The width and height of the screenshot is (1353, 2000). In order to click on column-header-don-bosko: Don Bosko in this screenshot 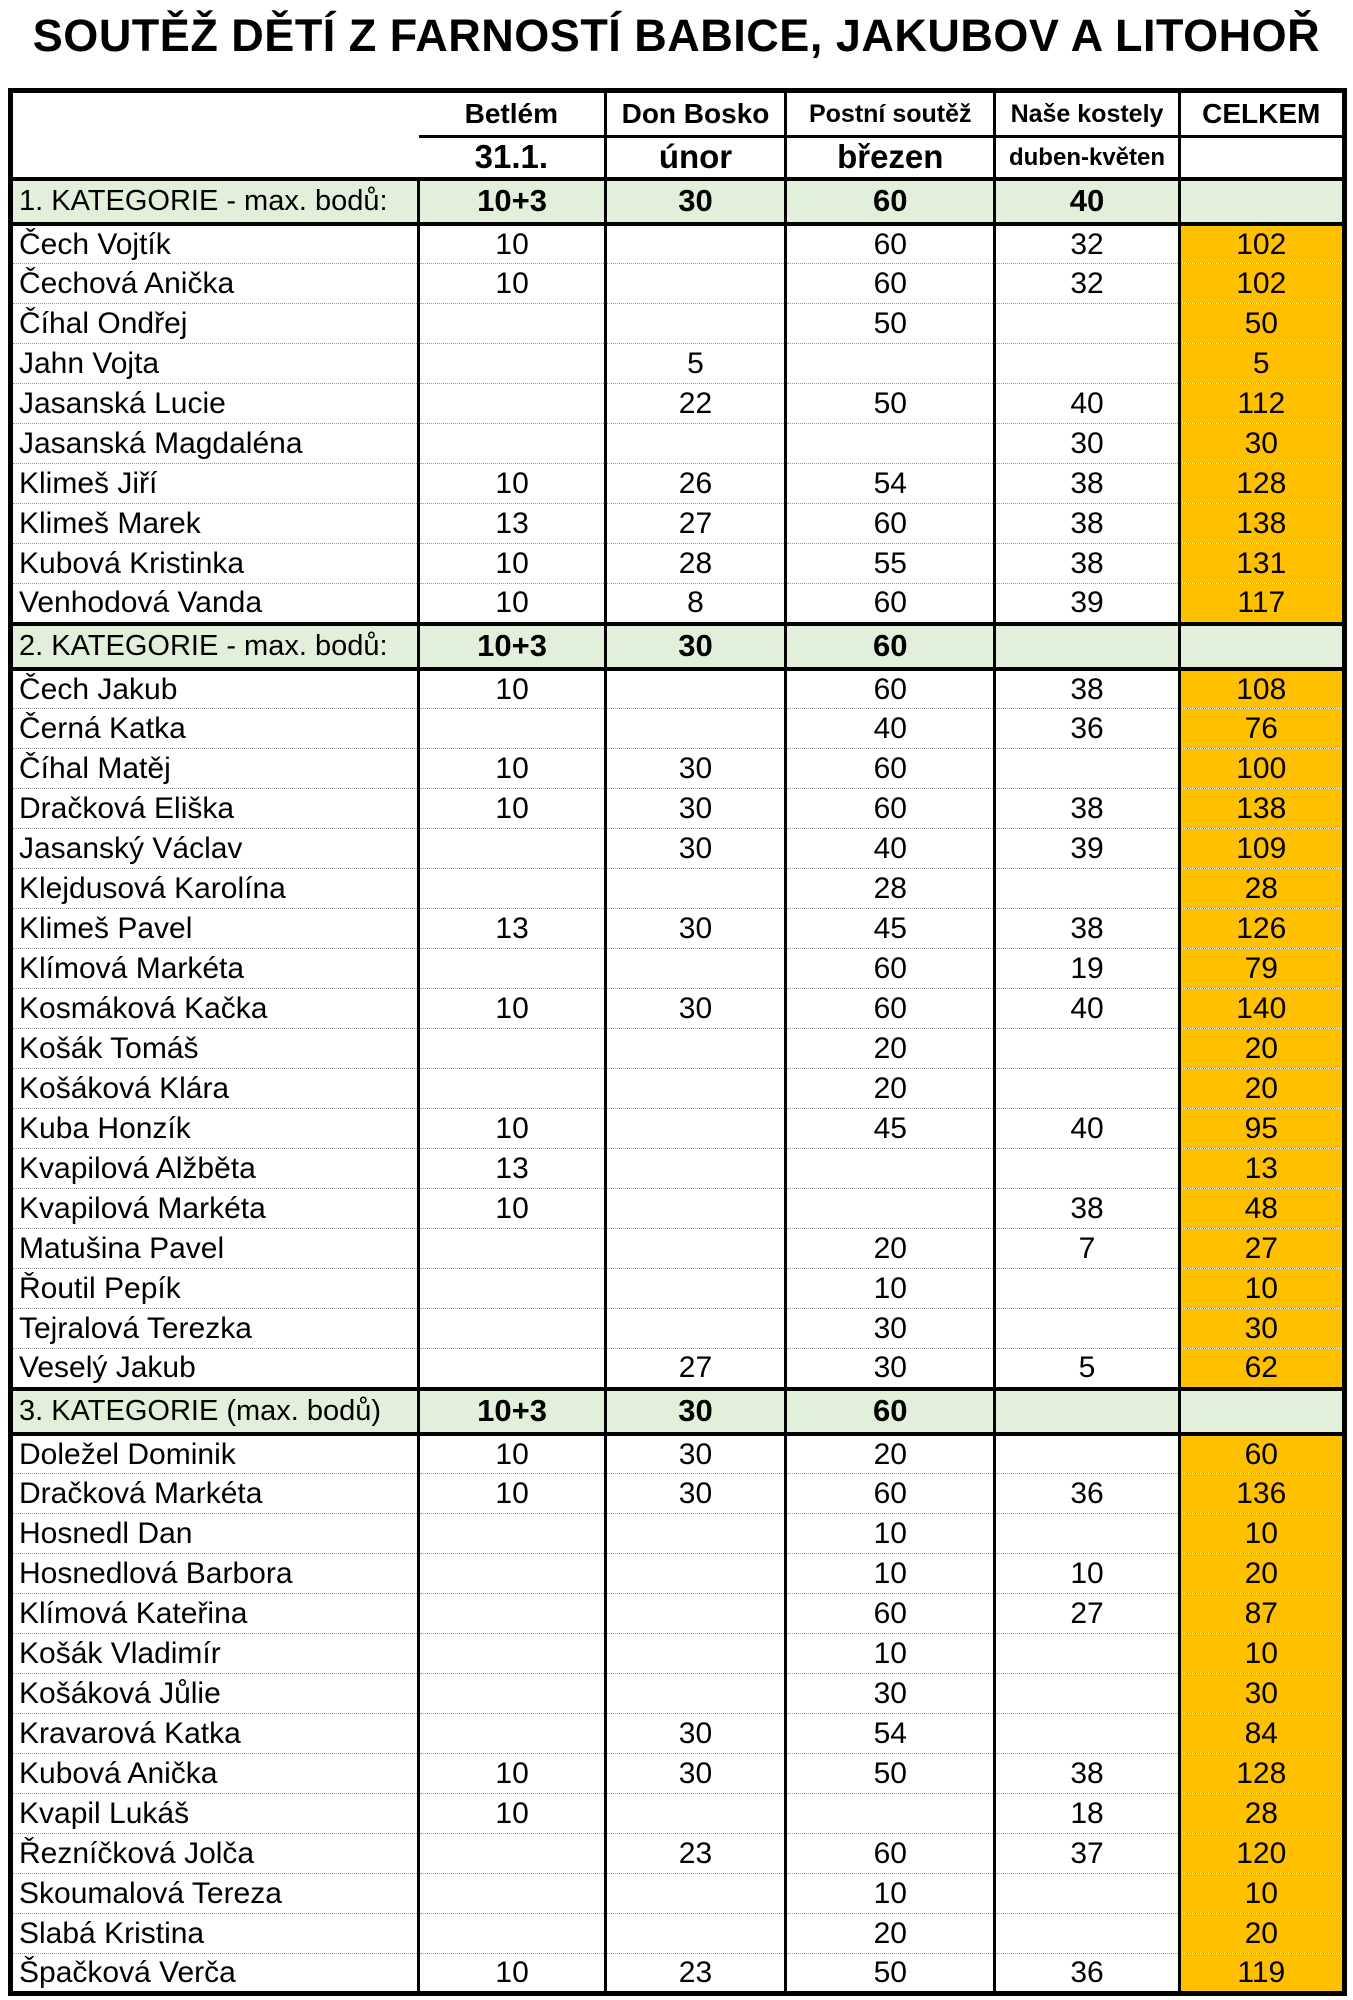, I will do `click(694, 113)`.